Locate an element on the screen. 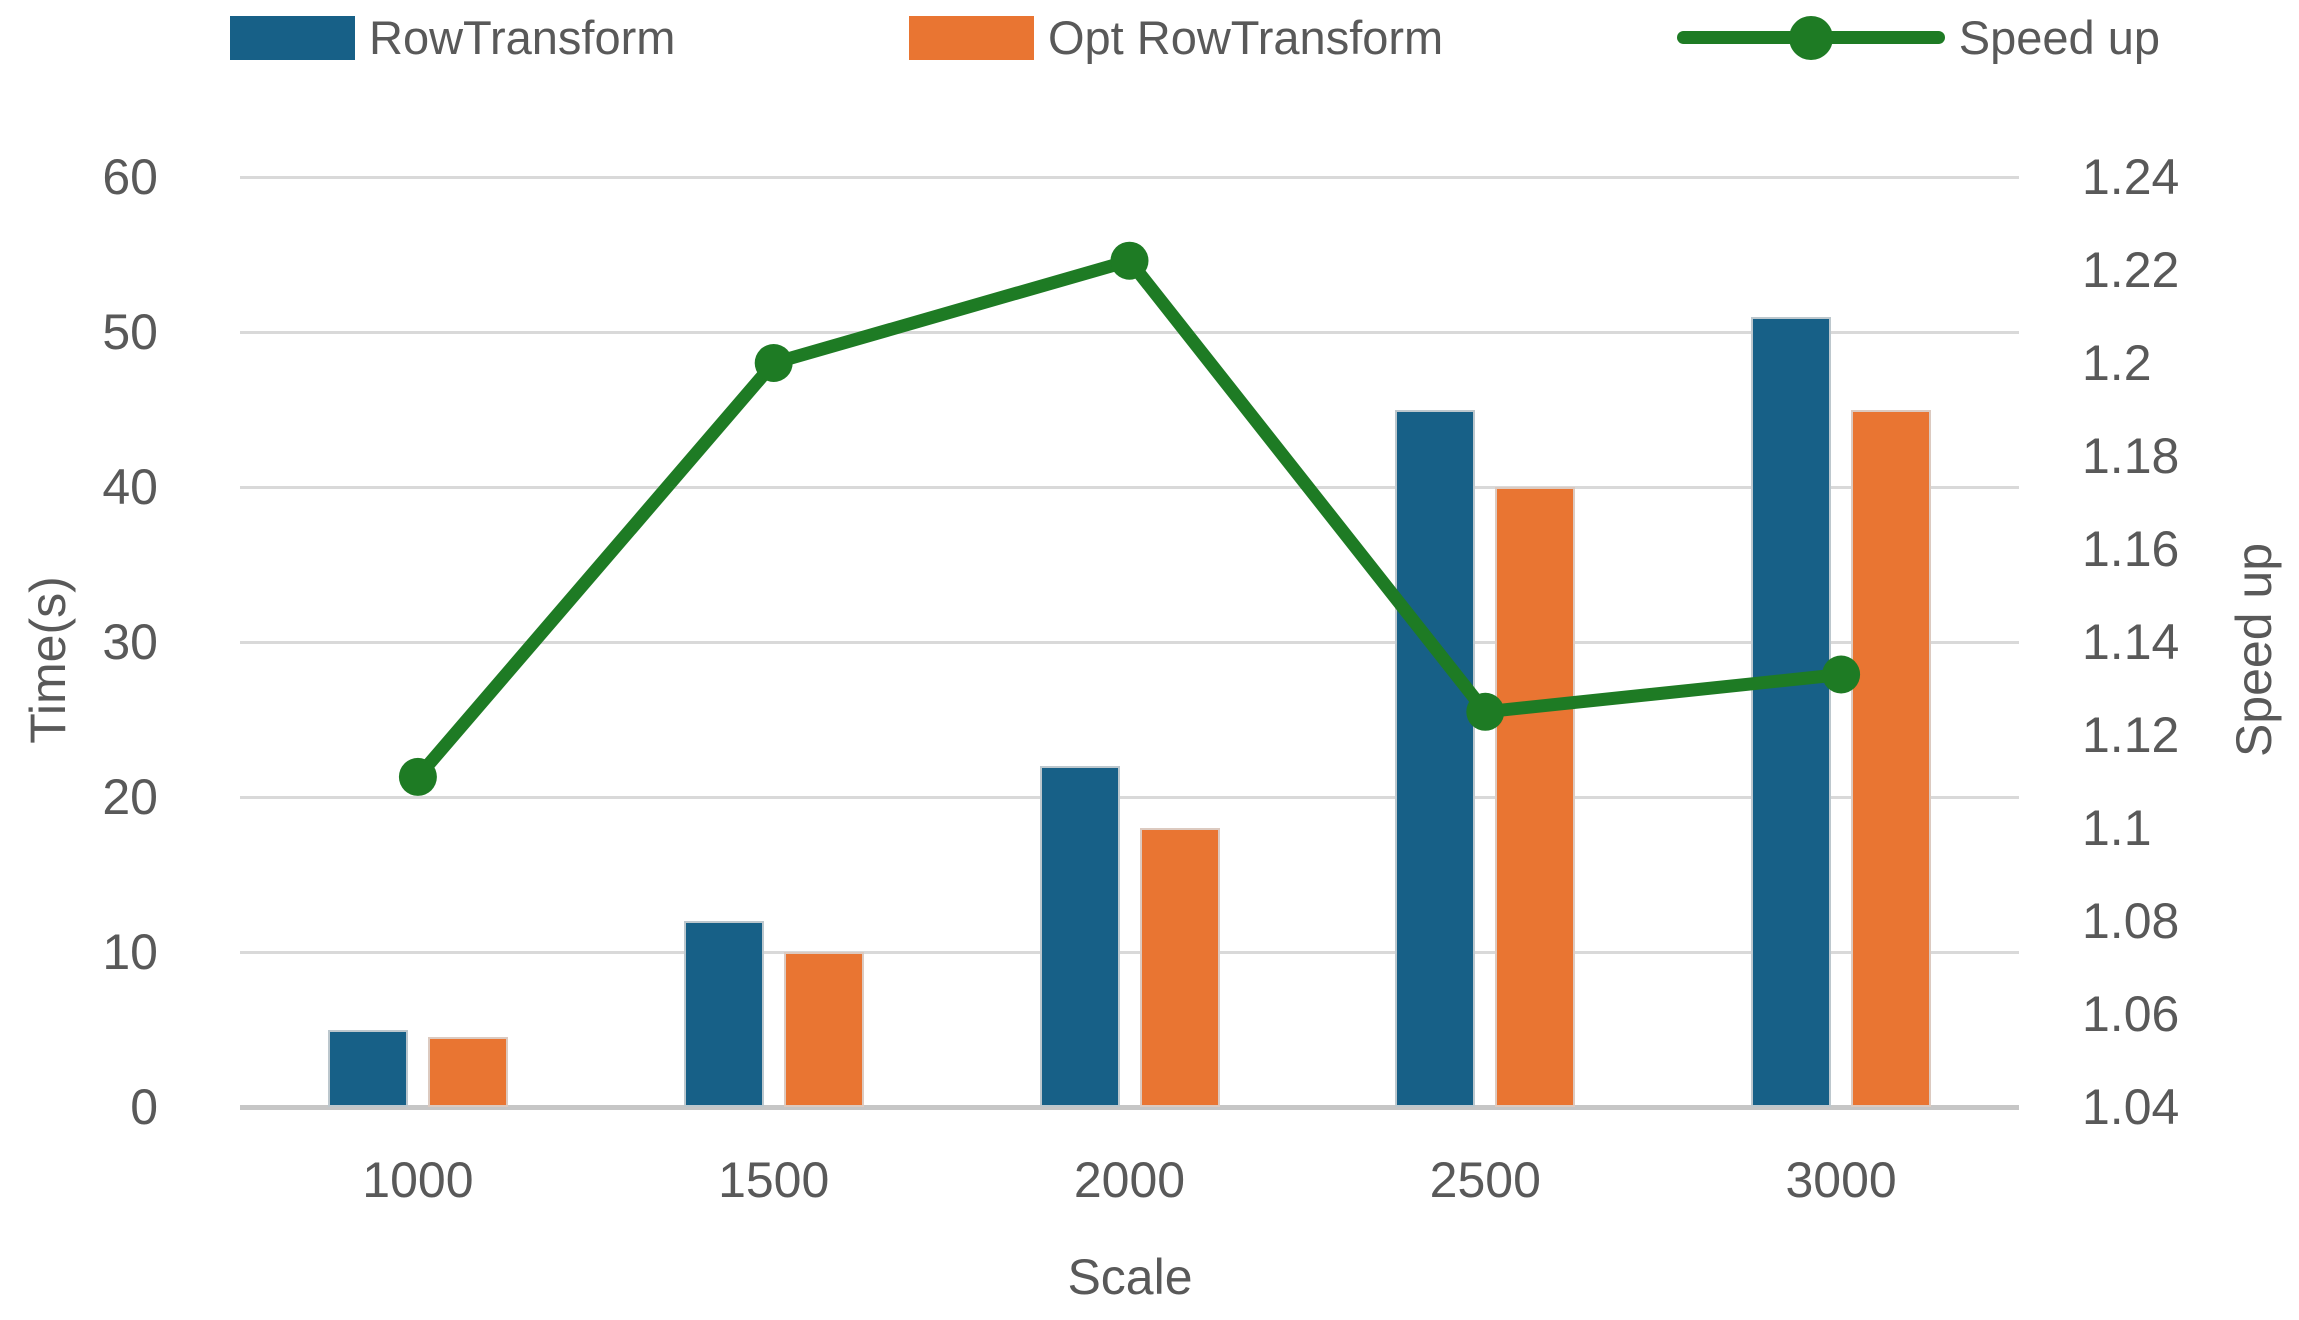 Image resolution: width=2299 pixels, height=1320 pixels. y-right-tick-1.24: 1.24 is located at coordinates (2131, 177).